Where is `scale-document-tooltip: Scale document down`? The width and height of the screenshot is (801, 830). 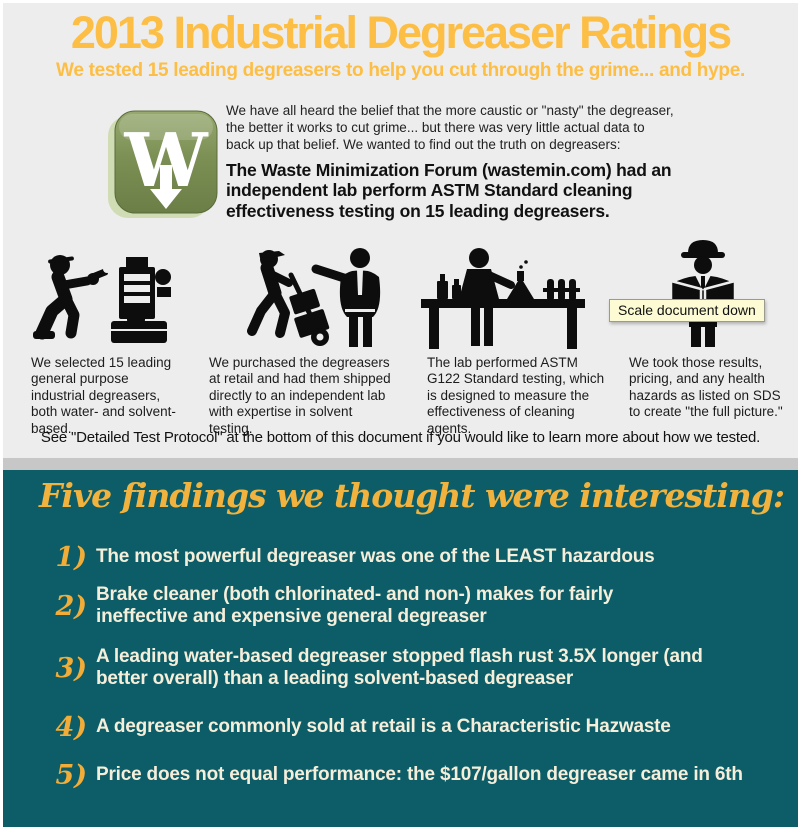
scale-document-tooltip: Scale document down is located at coordinates (687, 310).